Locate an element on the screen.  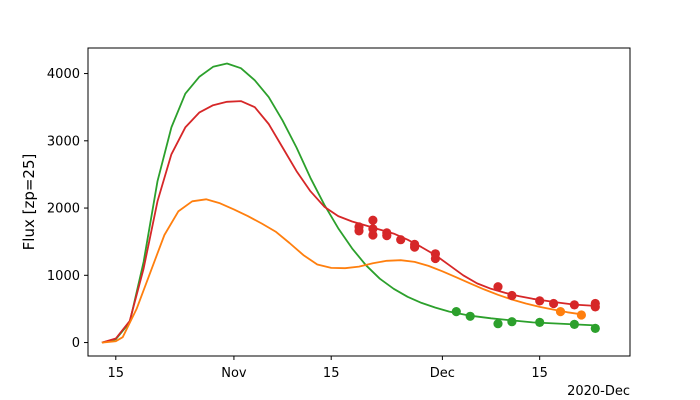
y-axis-ticks: 0 1000 2000 3000 4000 is located at coordinates (67, 209).